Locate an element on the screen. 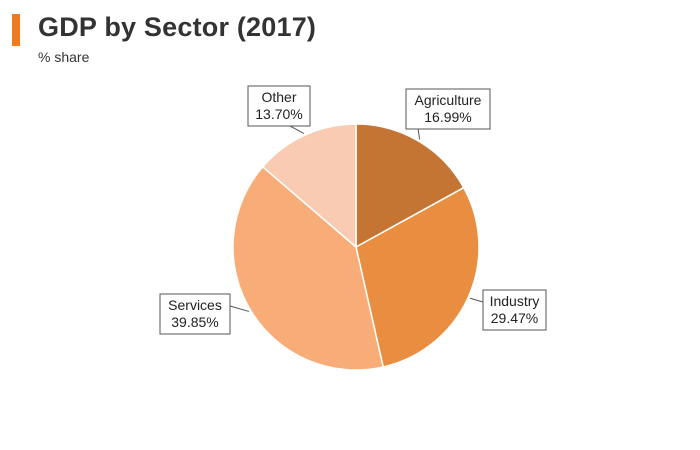 This screenshot has height=450, width=700. pie-slice-industry is located at coordinates (417, 277).